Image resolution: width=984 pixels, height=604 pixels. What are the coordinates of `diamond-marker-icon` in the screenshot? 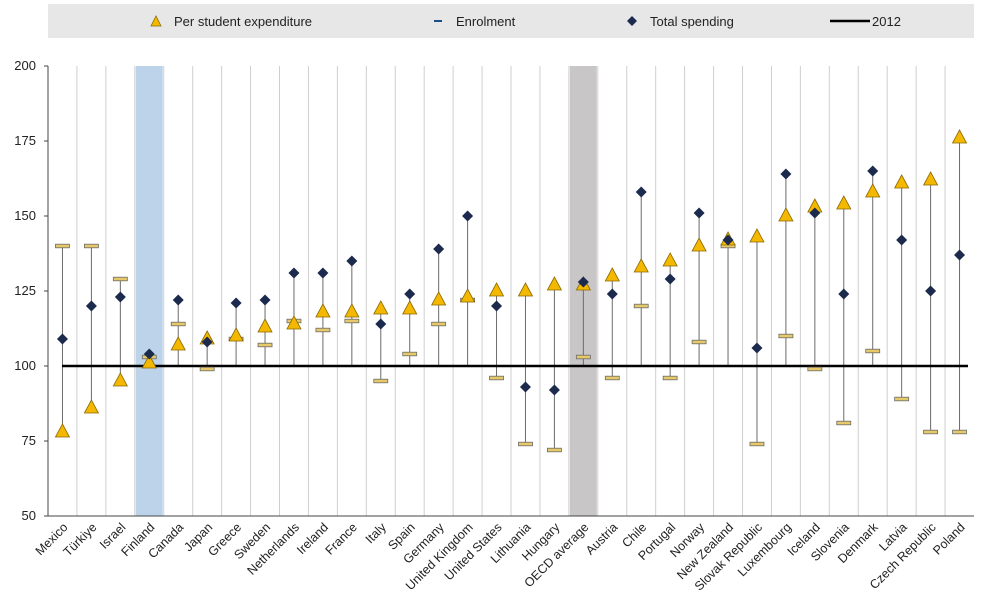 It's located at (632, 21).